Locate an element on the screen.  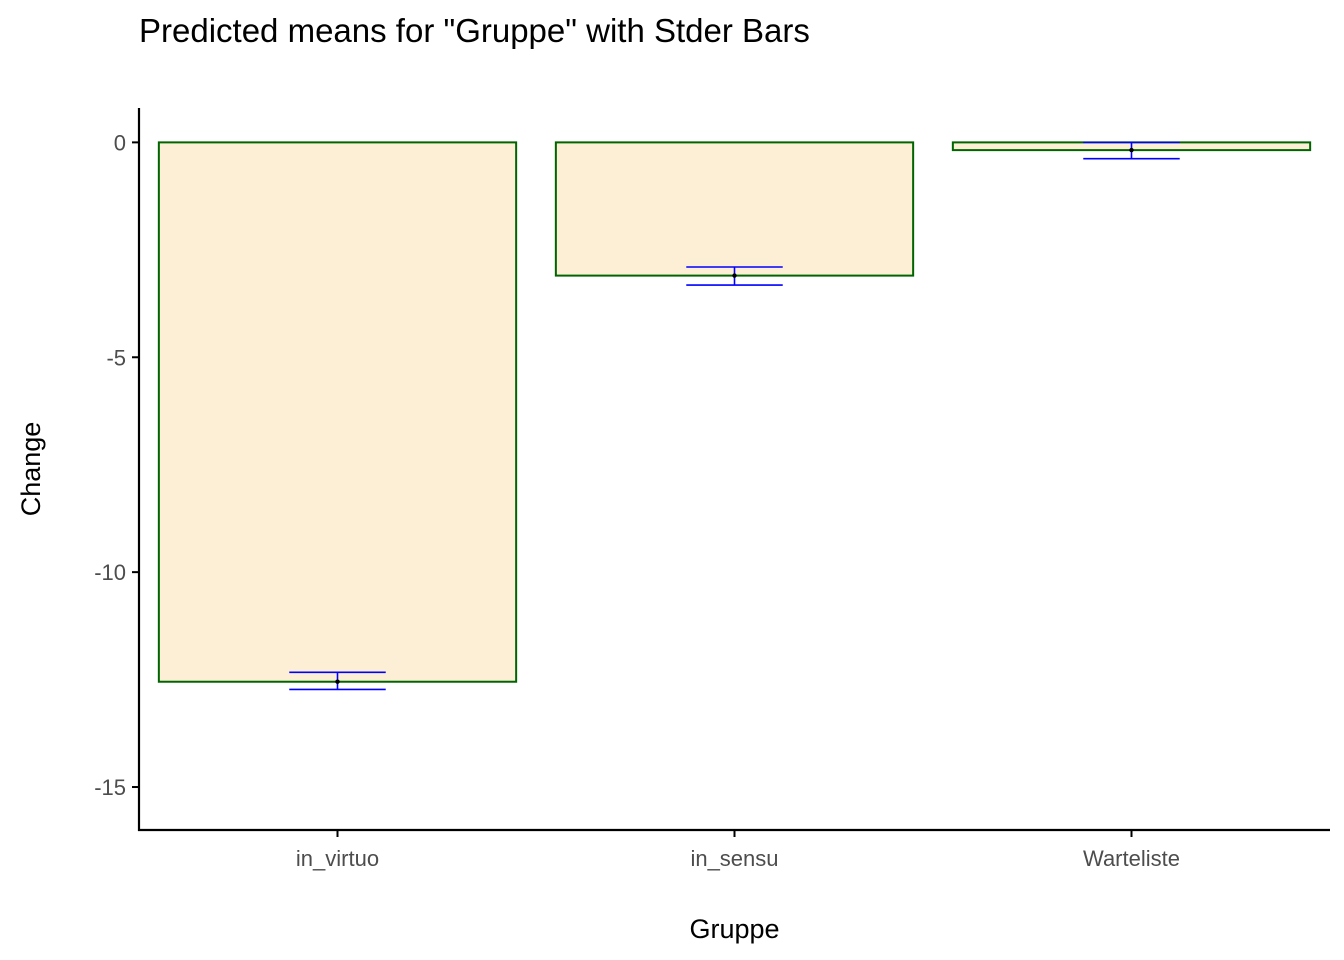
x-axis-title: Gruppe is located at coordinates (734, 929).